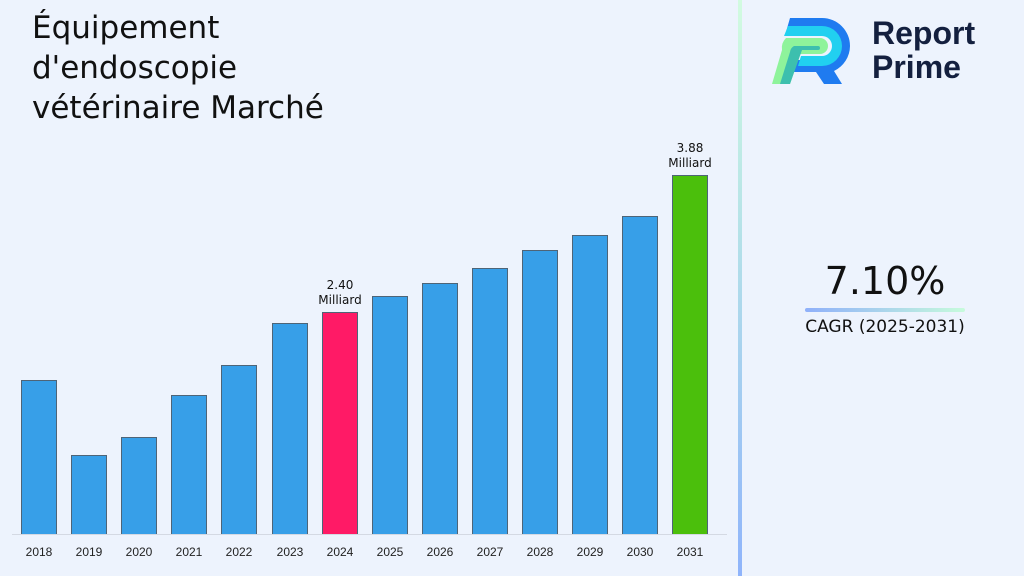  Describe the element at coordinates (590, 384) in the screenshot. I see `bar-2029` at that location.